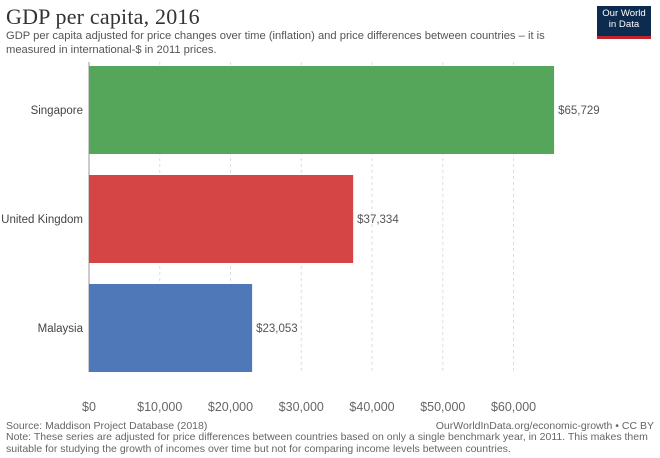  What do you see at coordinates (513, 407) in the screenshot?
I see `x-tick-label: $60,000` at bounding box center [513, 407].